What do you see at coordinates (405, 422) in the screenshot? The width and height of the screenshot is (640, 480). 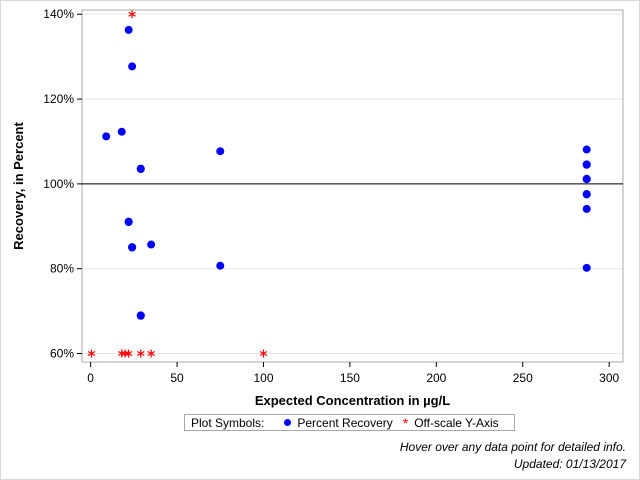 I see `legend-asterisk-icon: *` at bounding box center [405, 422].